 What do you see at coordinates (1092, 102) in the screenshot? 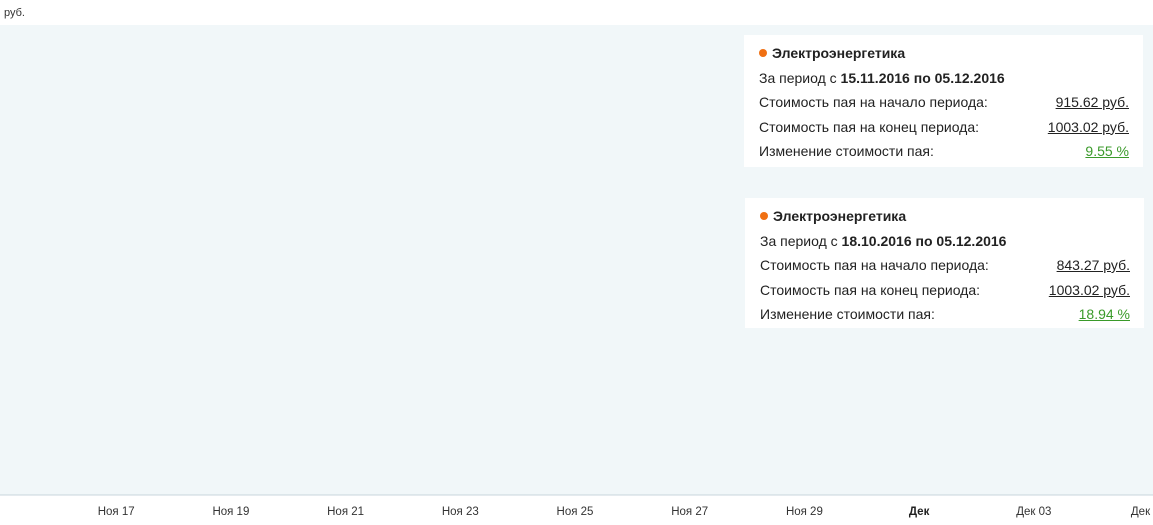
I see `tooltip-start-value: 915.62 руб.` at bounding box center [1092, 102].